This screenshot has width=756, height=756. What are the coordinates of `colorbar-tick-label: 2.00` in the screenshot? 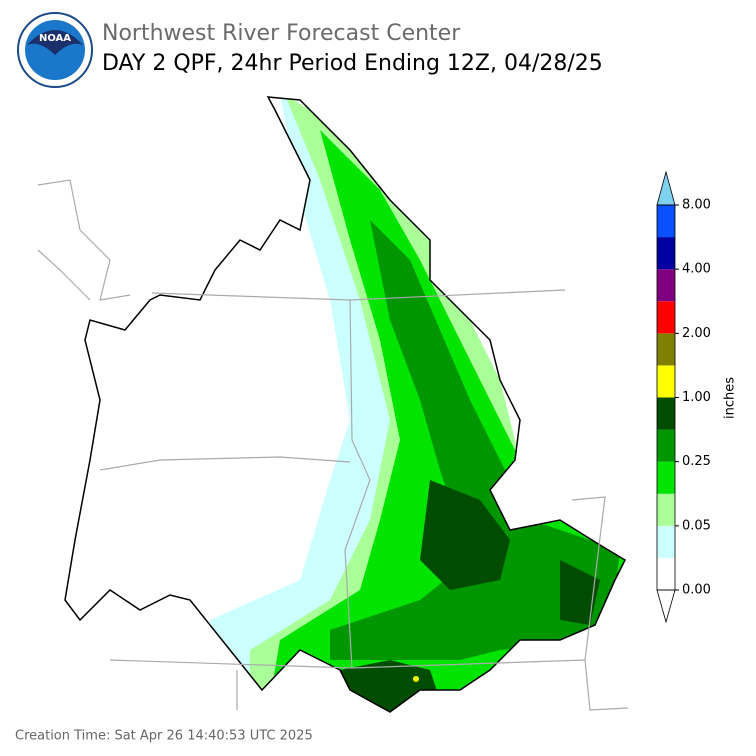 It's located at (696, 333).